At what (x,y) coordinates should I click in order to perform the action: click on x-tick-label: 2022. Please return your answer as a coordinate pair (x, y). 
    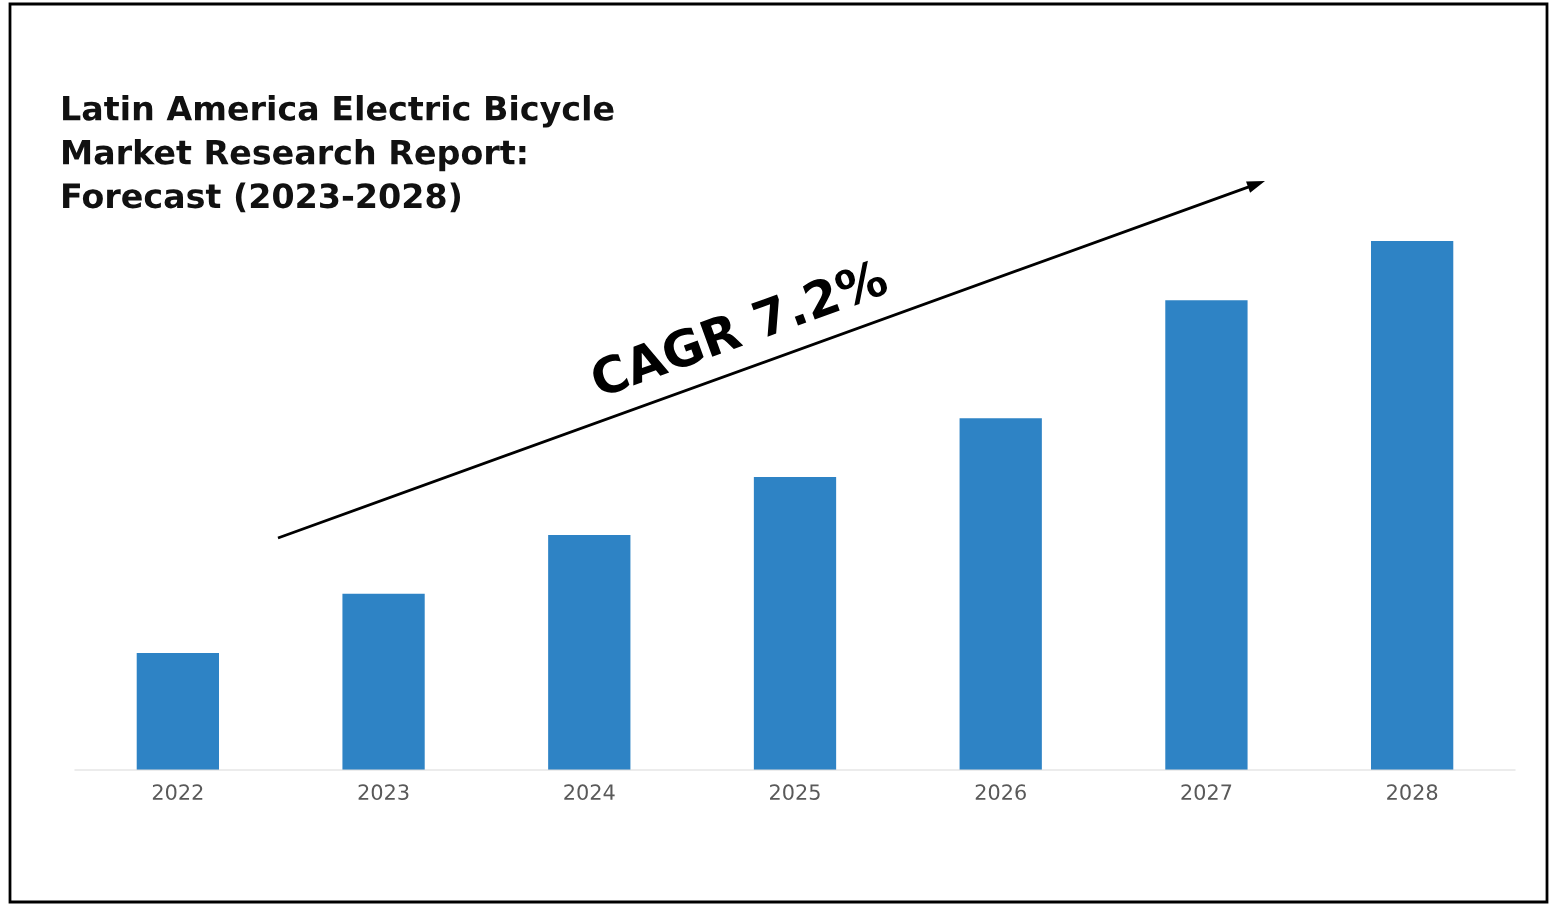
    Looking at the image, I should click on (177, 792).